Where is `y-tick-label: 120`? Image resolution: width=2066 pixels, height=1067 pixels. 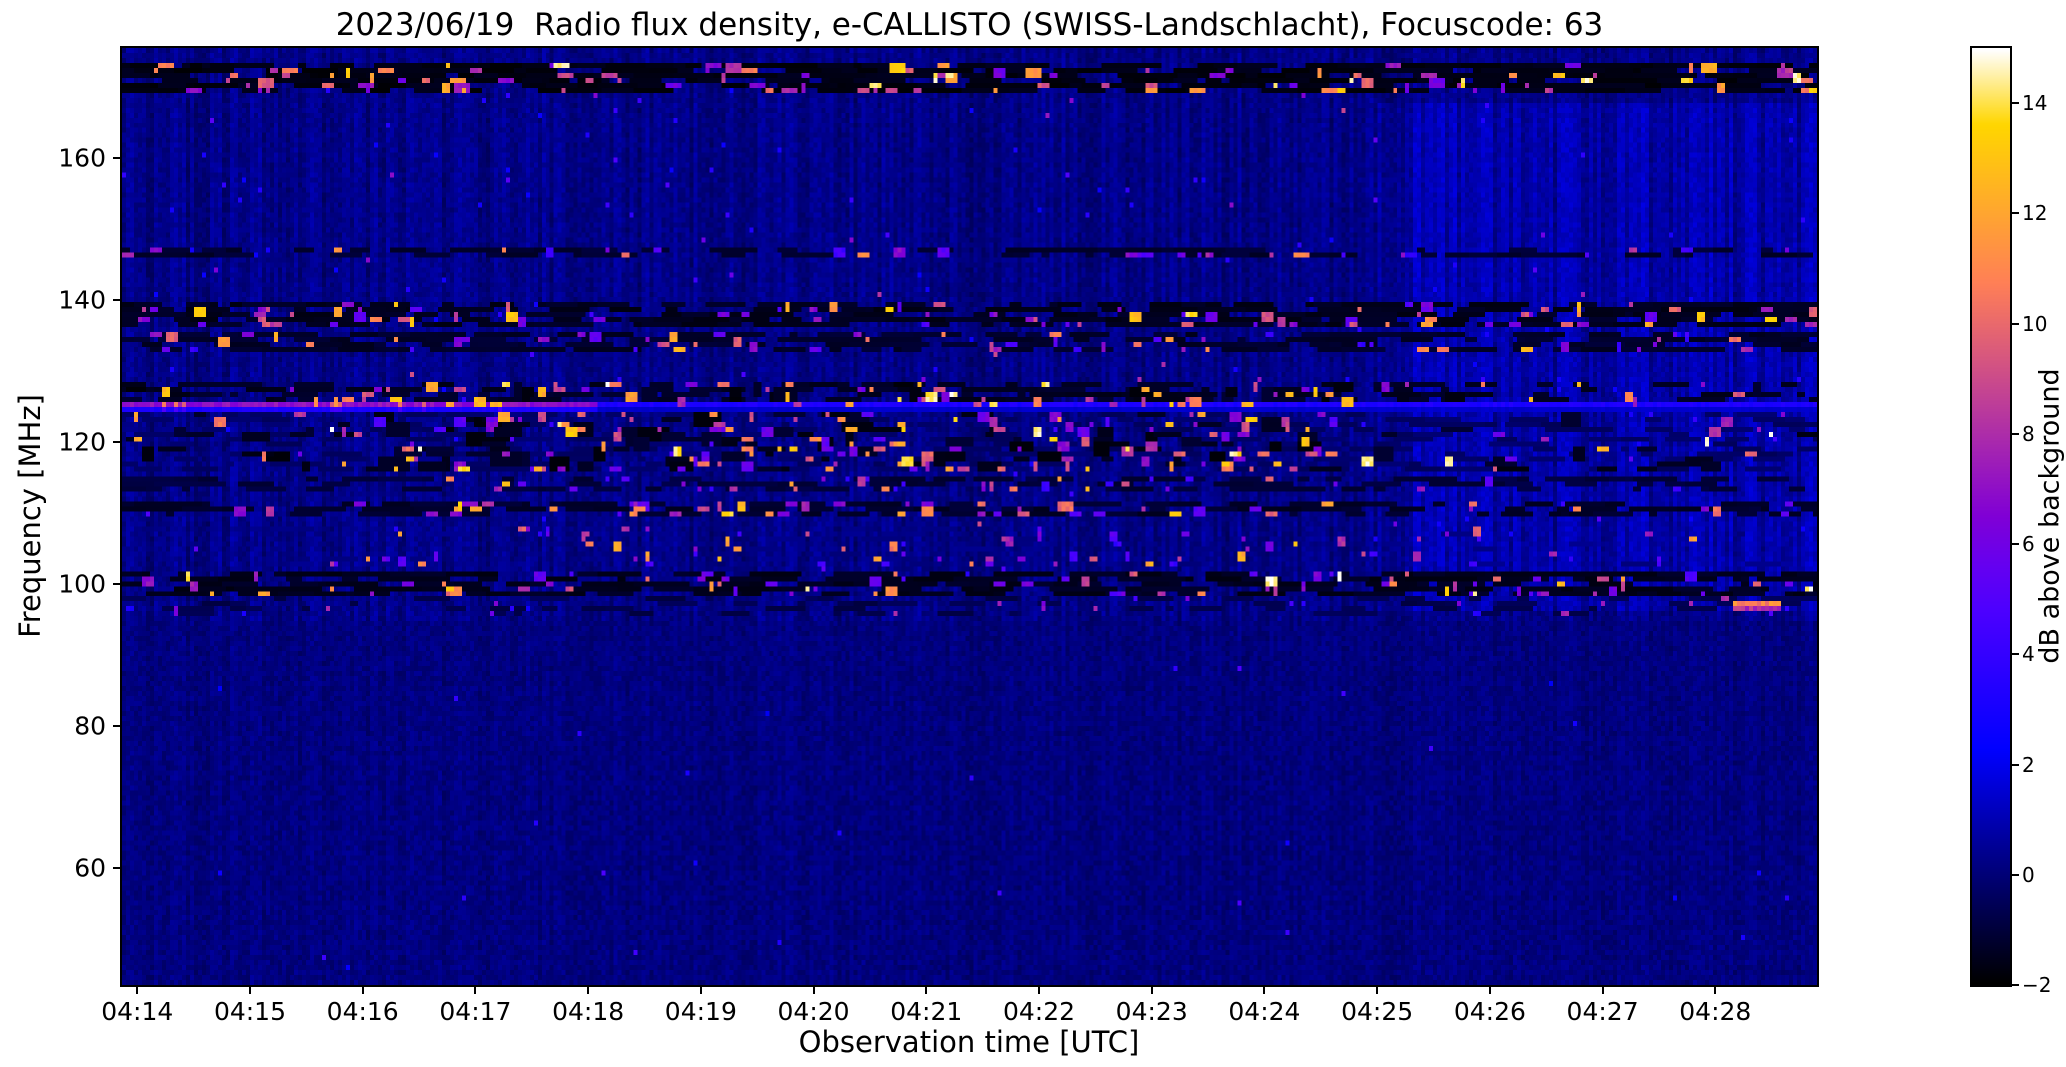 y-tick-label: 120 is located at coordinates (82, 442).